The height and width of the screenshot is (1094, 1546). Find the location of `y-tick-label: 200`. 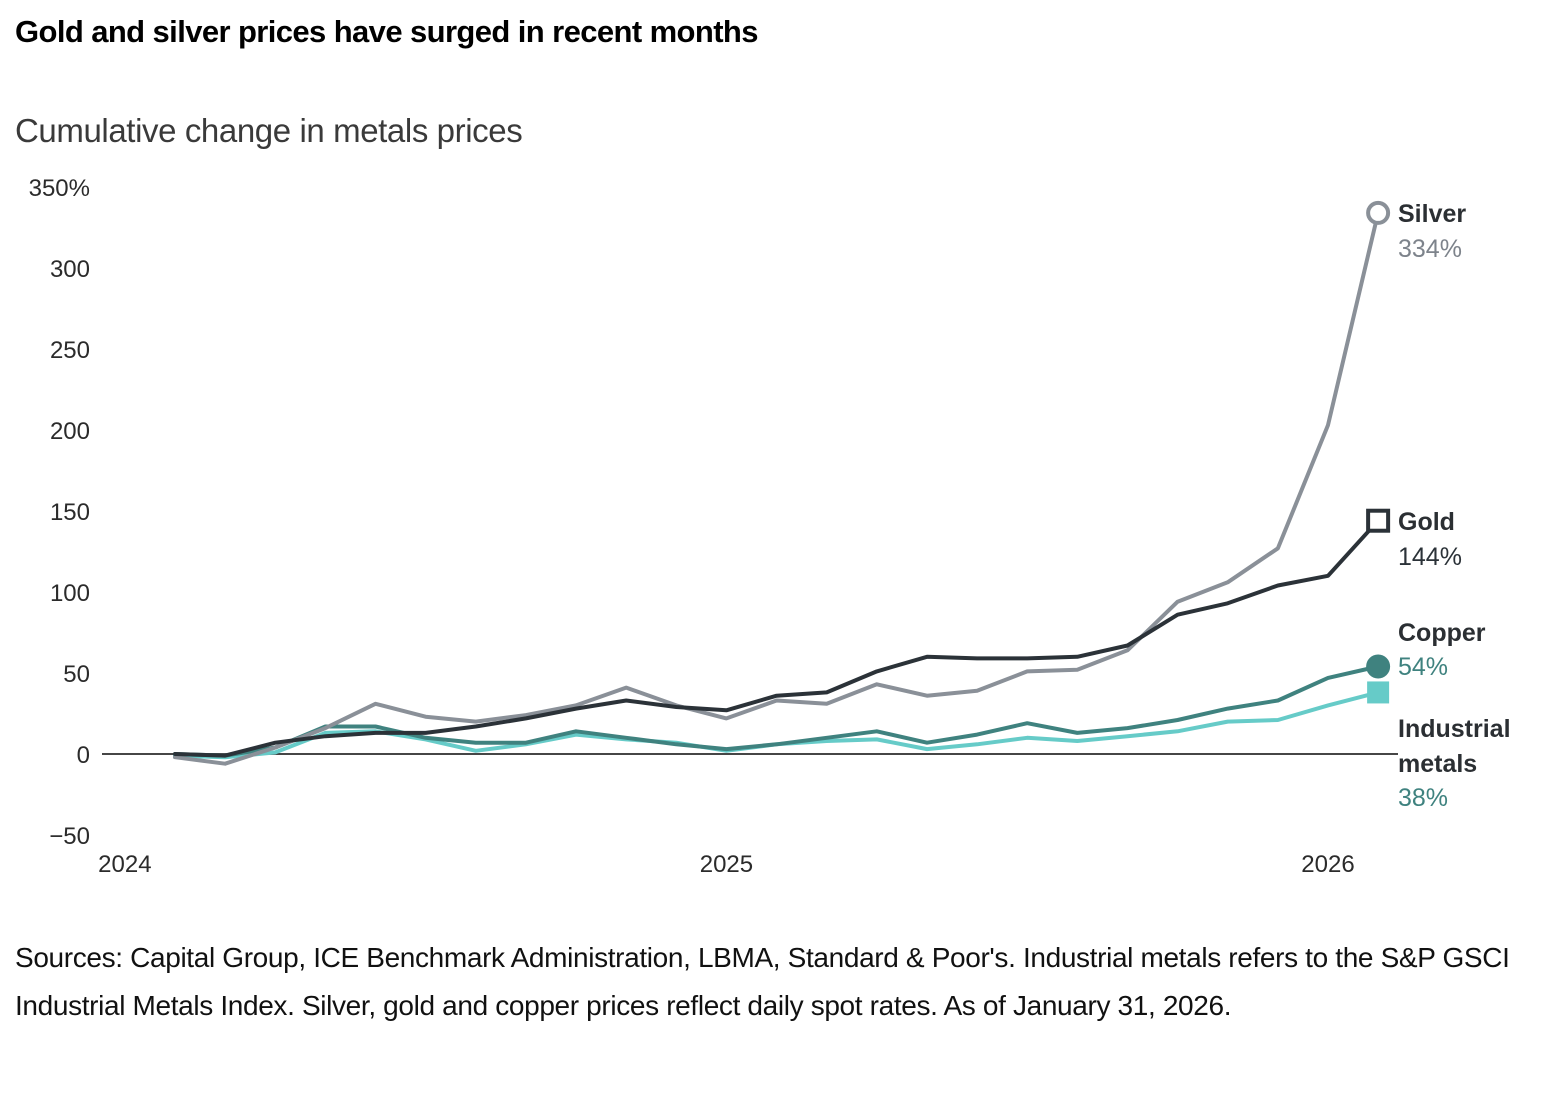

y-tick-label: 200 is located at coordinates (70, 431).